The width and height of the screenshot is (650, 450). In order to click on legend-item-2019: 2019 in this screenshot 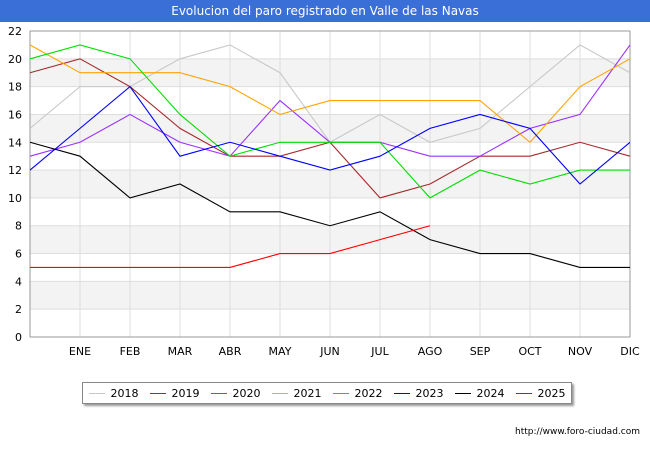, I will do `click(174, 393)`.